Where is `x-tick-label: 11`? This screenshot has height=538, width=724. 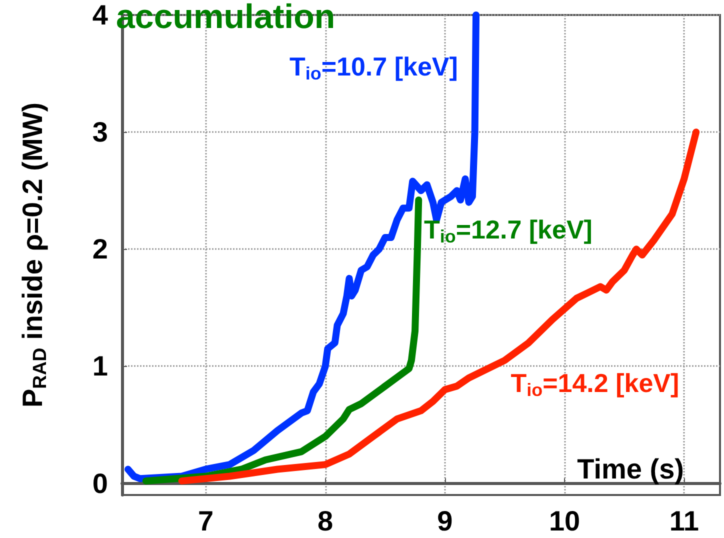 x-tick-label: 11 is located at coordinates (684, 521).